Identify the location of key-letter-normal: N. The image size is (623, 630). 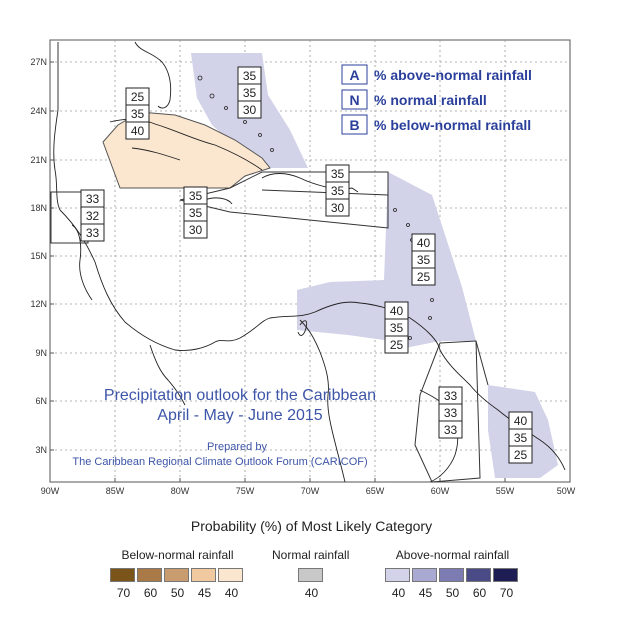
(354, 100).